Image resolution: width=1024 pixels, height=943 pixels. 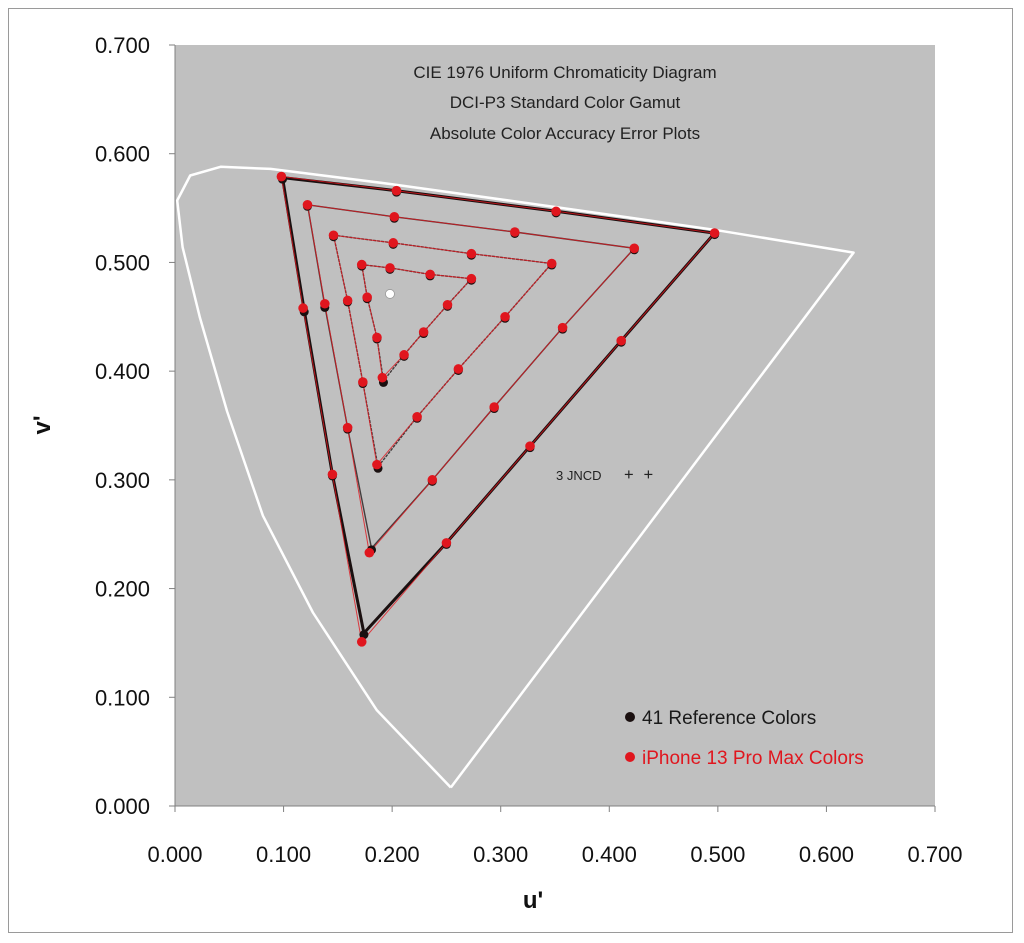 What do you see at coordinates (565, 102) in the screenshot?
I see `chart-title-line-2: DCI-P3 Standard Color Gamut` at bounding box center [565, 102].